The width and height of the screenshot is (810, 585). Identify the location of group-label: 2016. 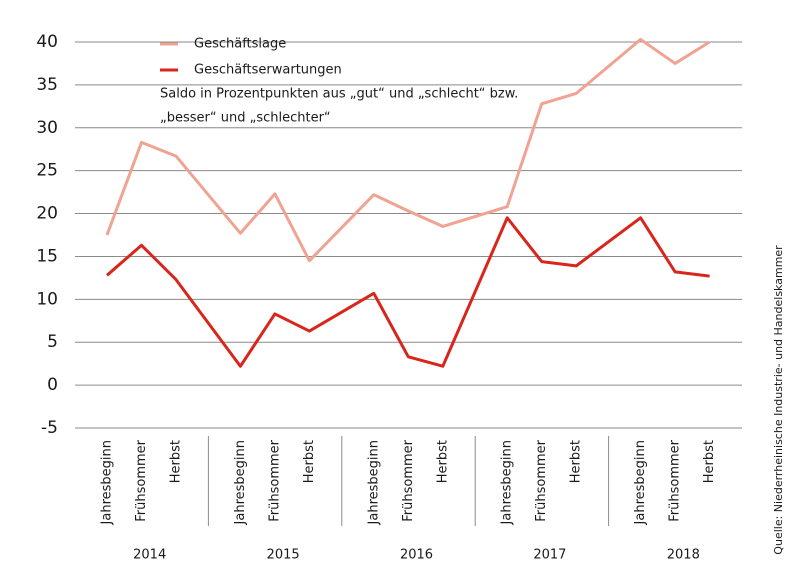
(416, 555).